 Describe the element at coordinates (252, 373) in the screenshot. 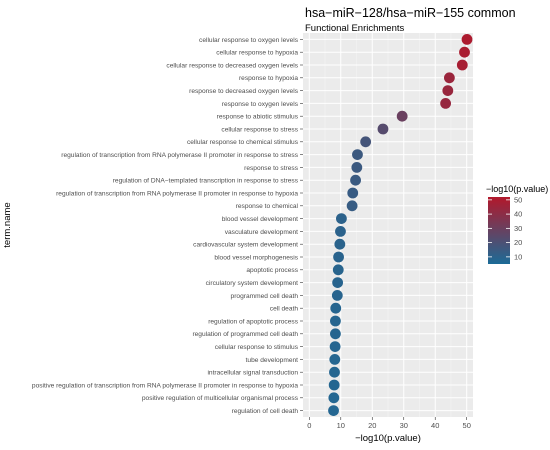

I see `y-tick-label: intracellular signal transduction` at that location.